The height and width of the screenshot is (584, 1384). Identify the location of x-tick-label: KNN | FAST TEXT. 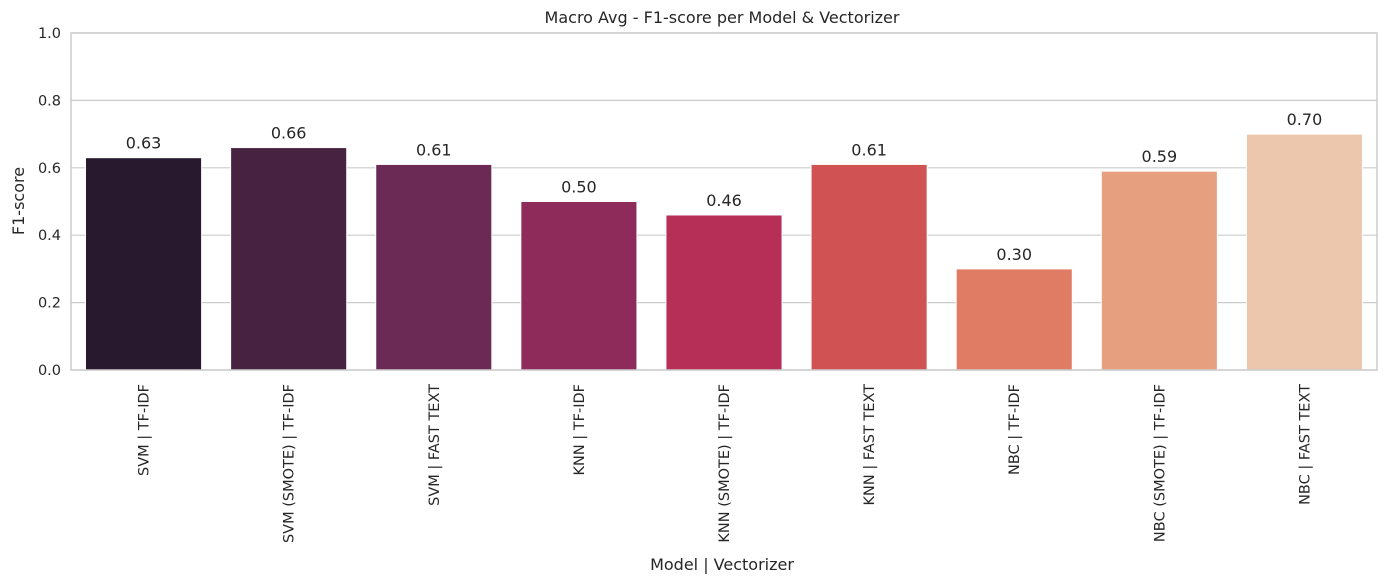
(870, 445).